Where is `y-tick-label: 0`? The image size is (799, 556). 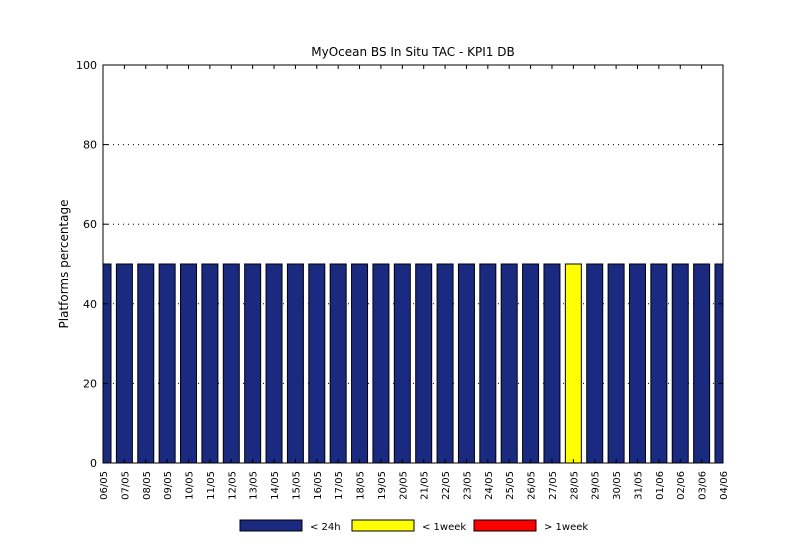 y-tick-label: 0 is located at coordinates (93, 463).